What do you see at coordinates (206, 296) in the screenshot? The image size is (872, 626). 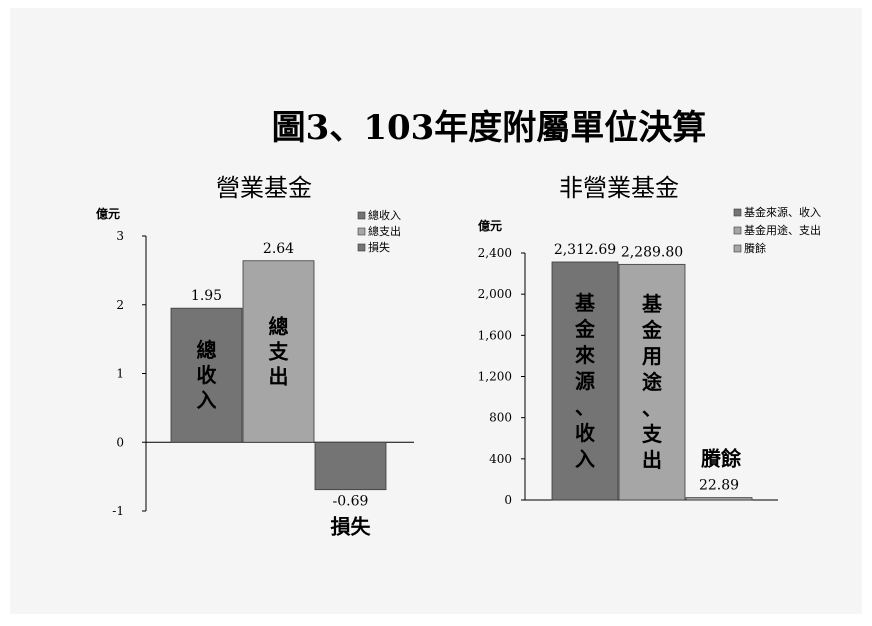 I see `chart-1-data-label: 1.95` at bounding box center [206, 296].